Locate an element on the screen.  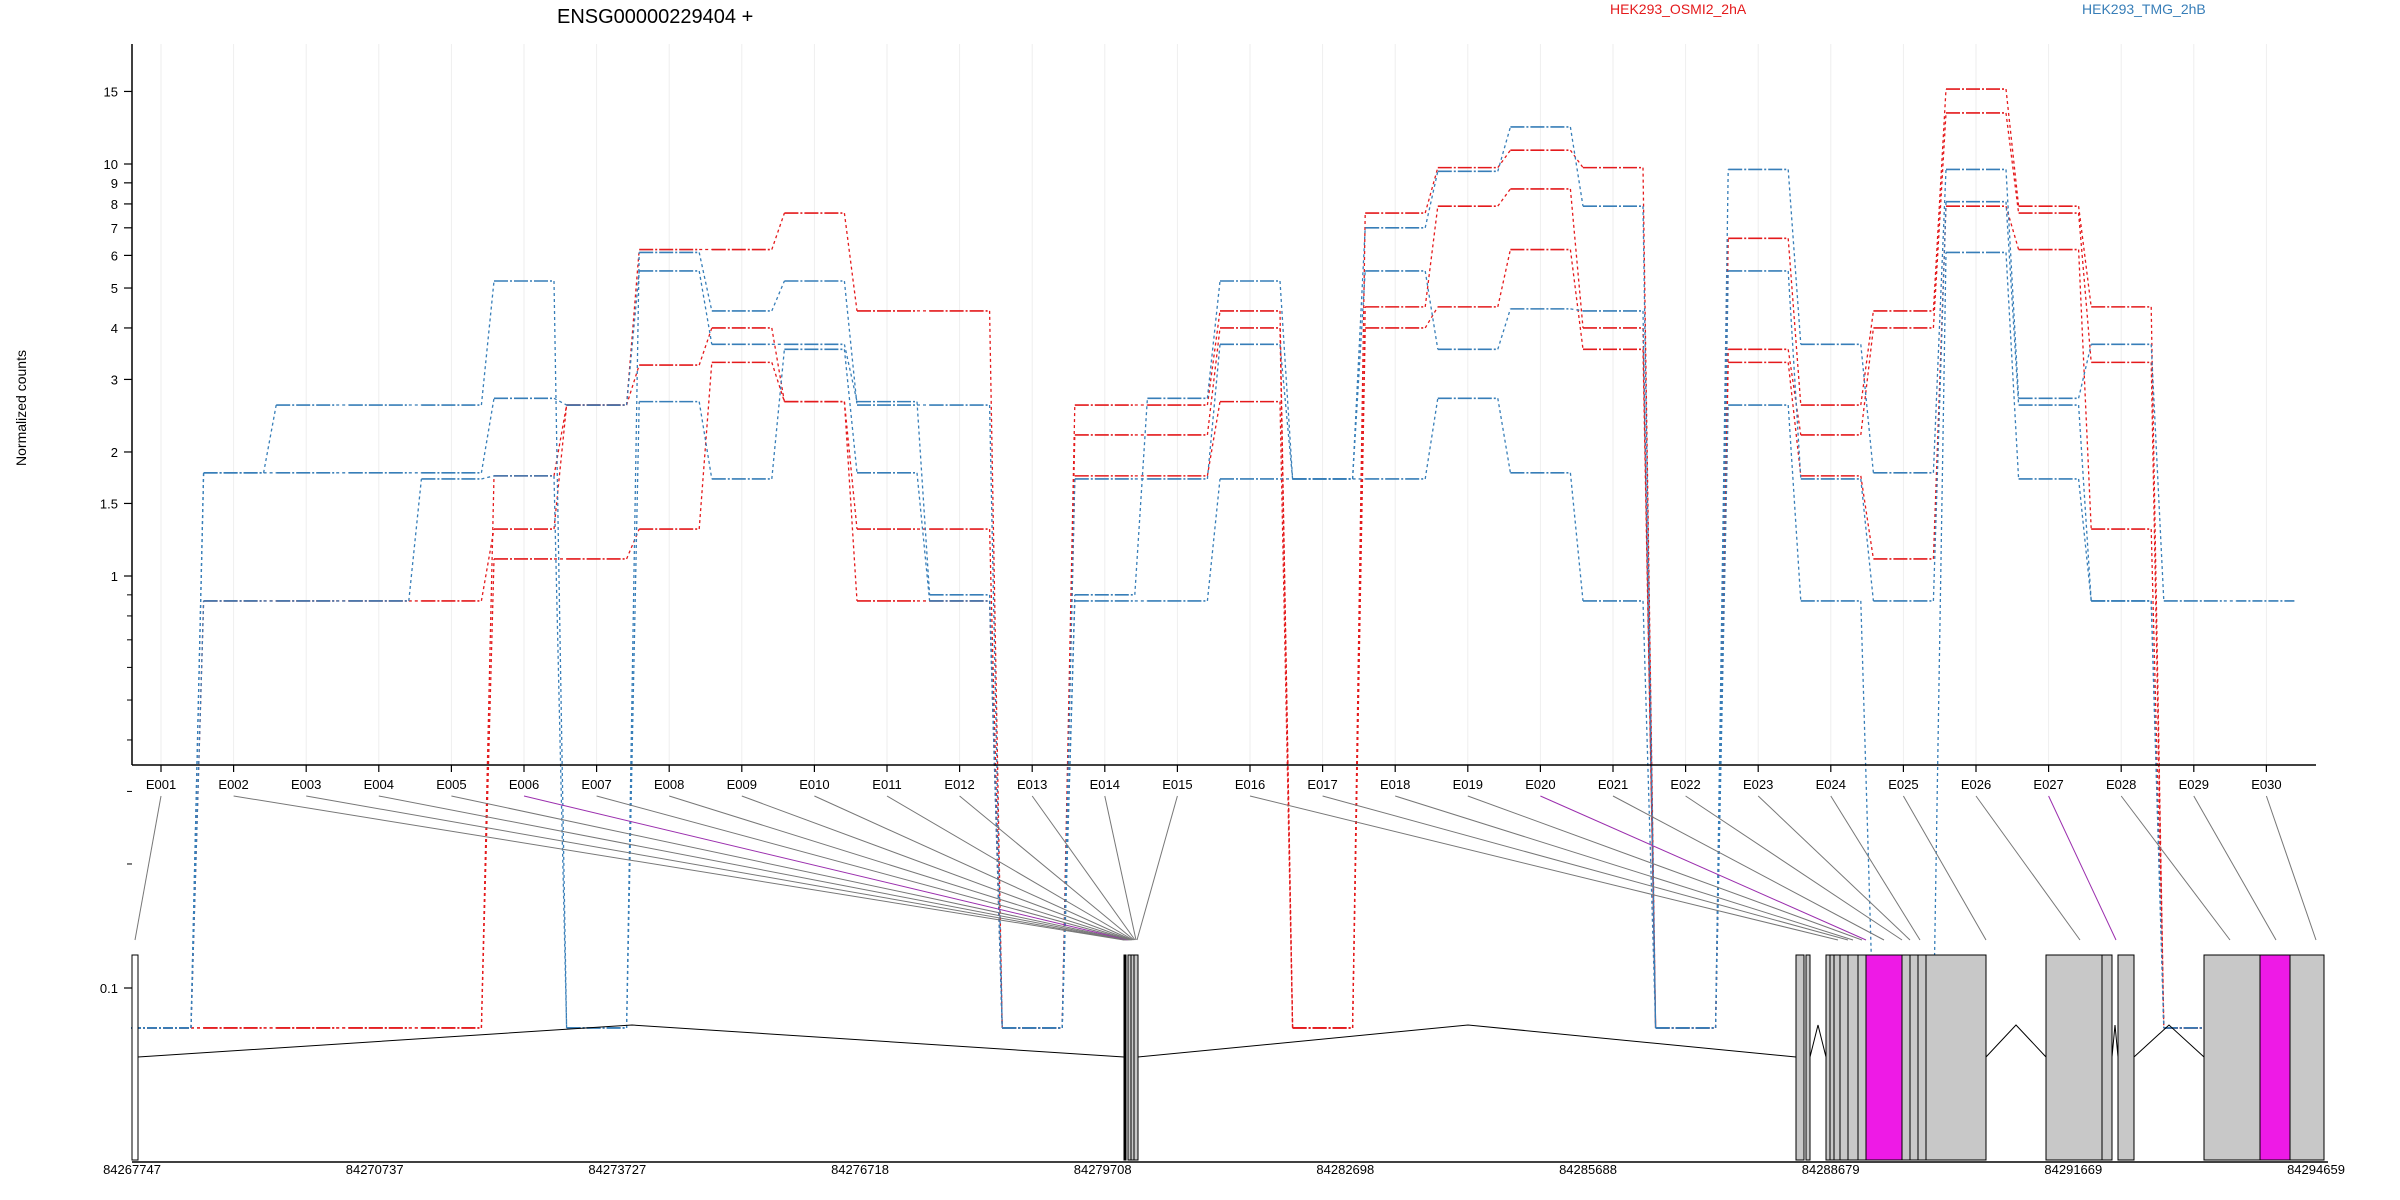
connector-e018 is located at coordinates (1624, 868).